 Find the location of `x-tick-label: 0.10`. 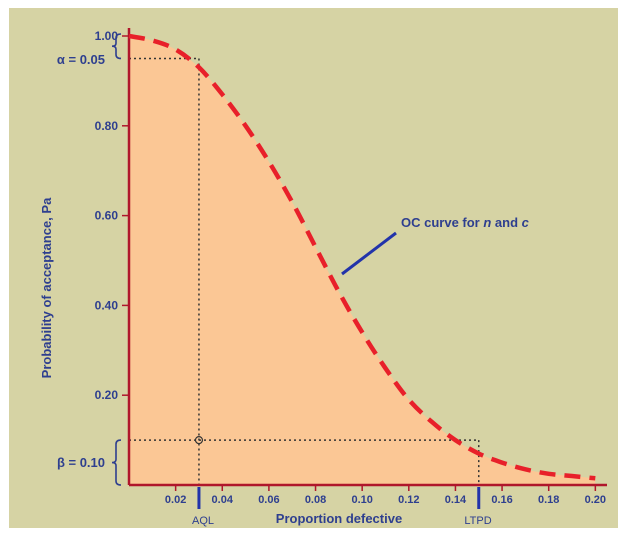

x-tick-label: 0.10 is located at coordinates (361, 500).